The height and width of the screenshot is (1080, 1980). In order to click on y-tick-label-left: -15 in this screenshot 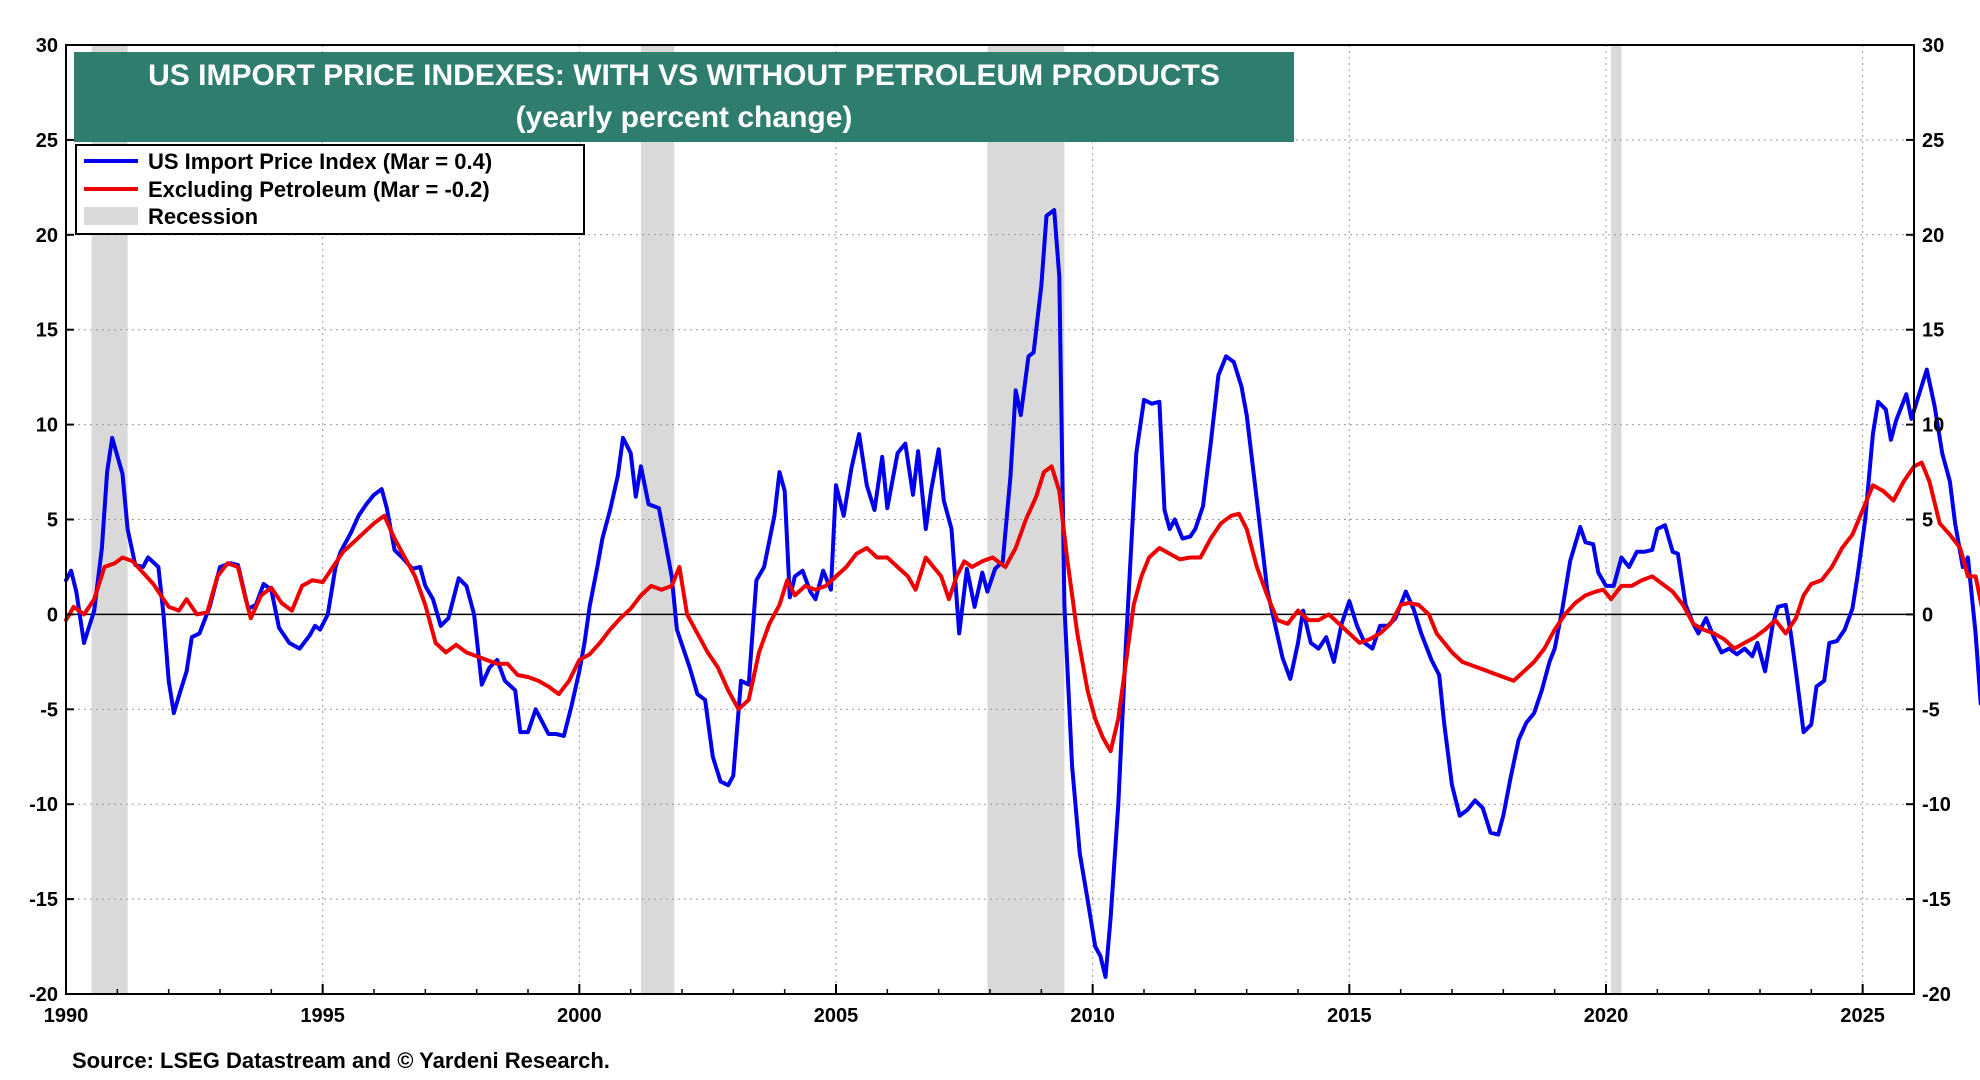, I will do `click(43, 900)`.